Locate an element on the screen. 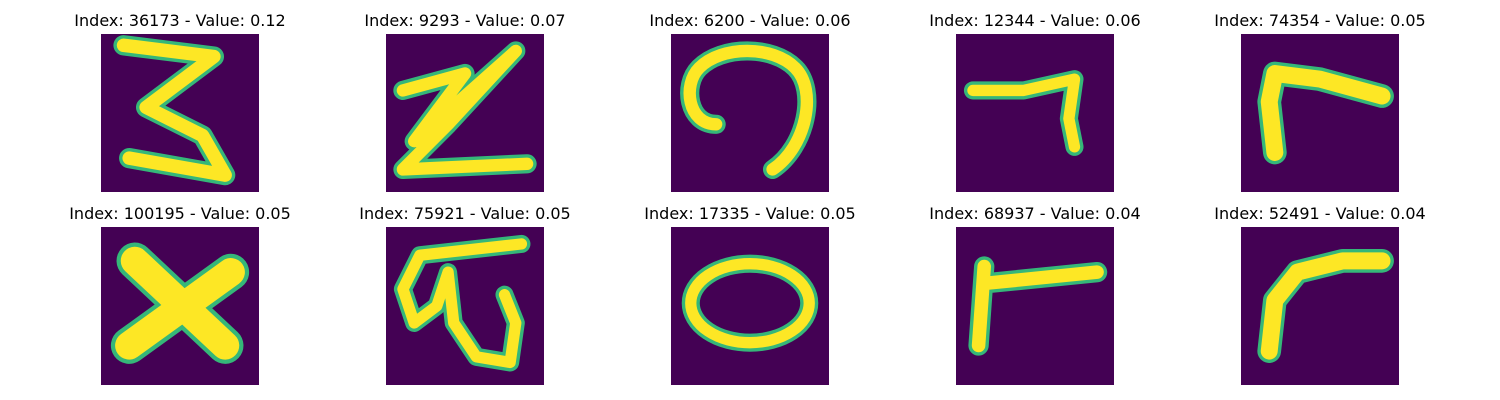  panel-6: Index: 100195 - Value: 0.05 is located at coordinates (180, 289).